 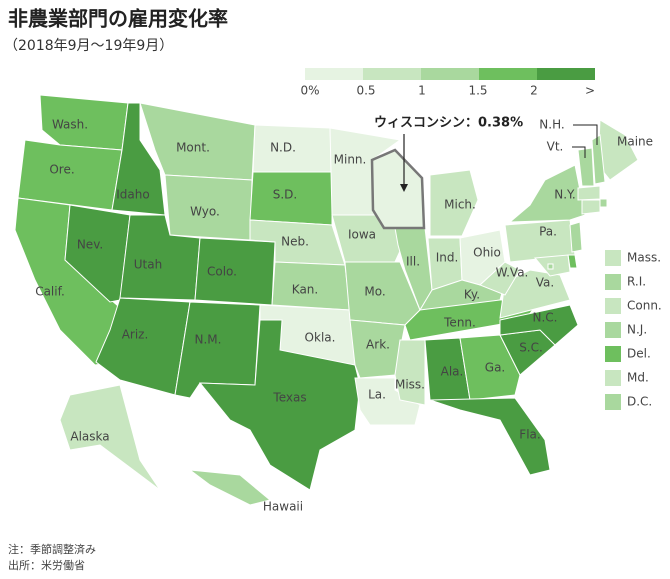 What do you see at coordinates (378, 345) in the screenshot?
I see `state-label: Ark.` at bounding box center [378, 345].